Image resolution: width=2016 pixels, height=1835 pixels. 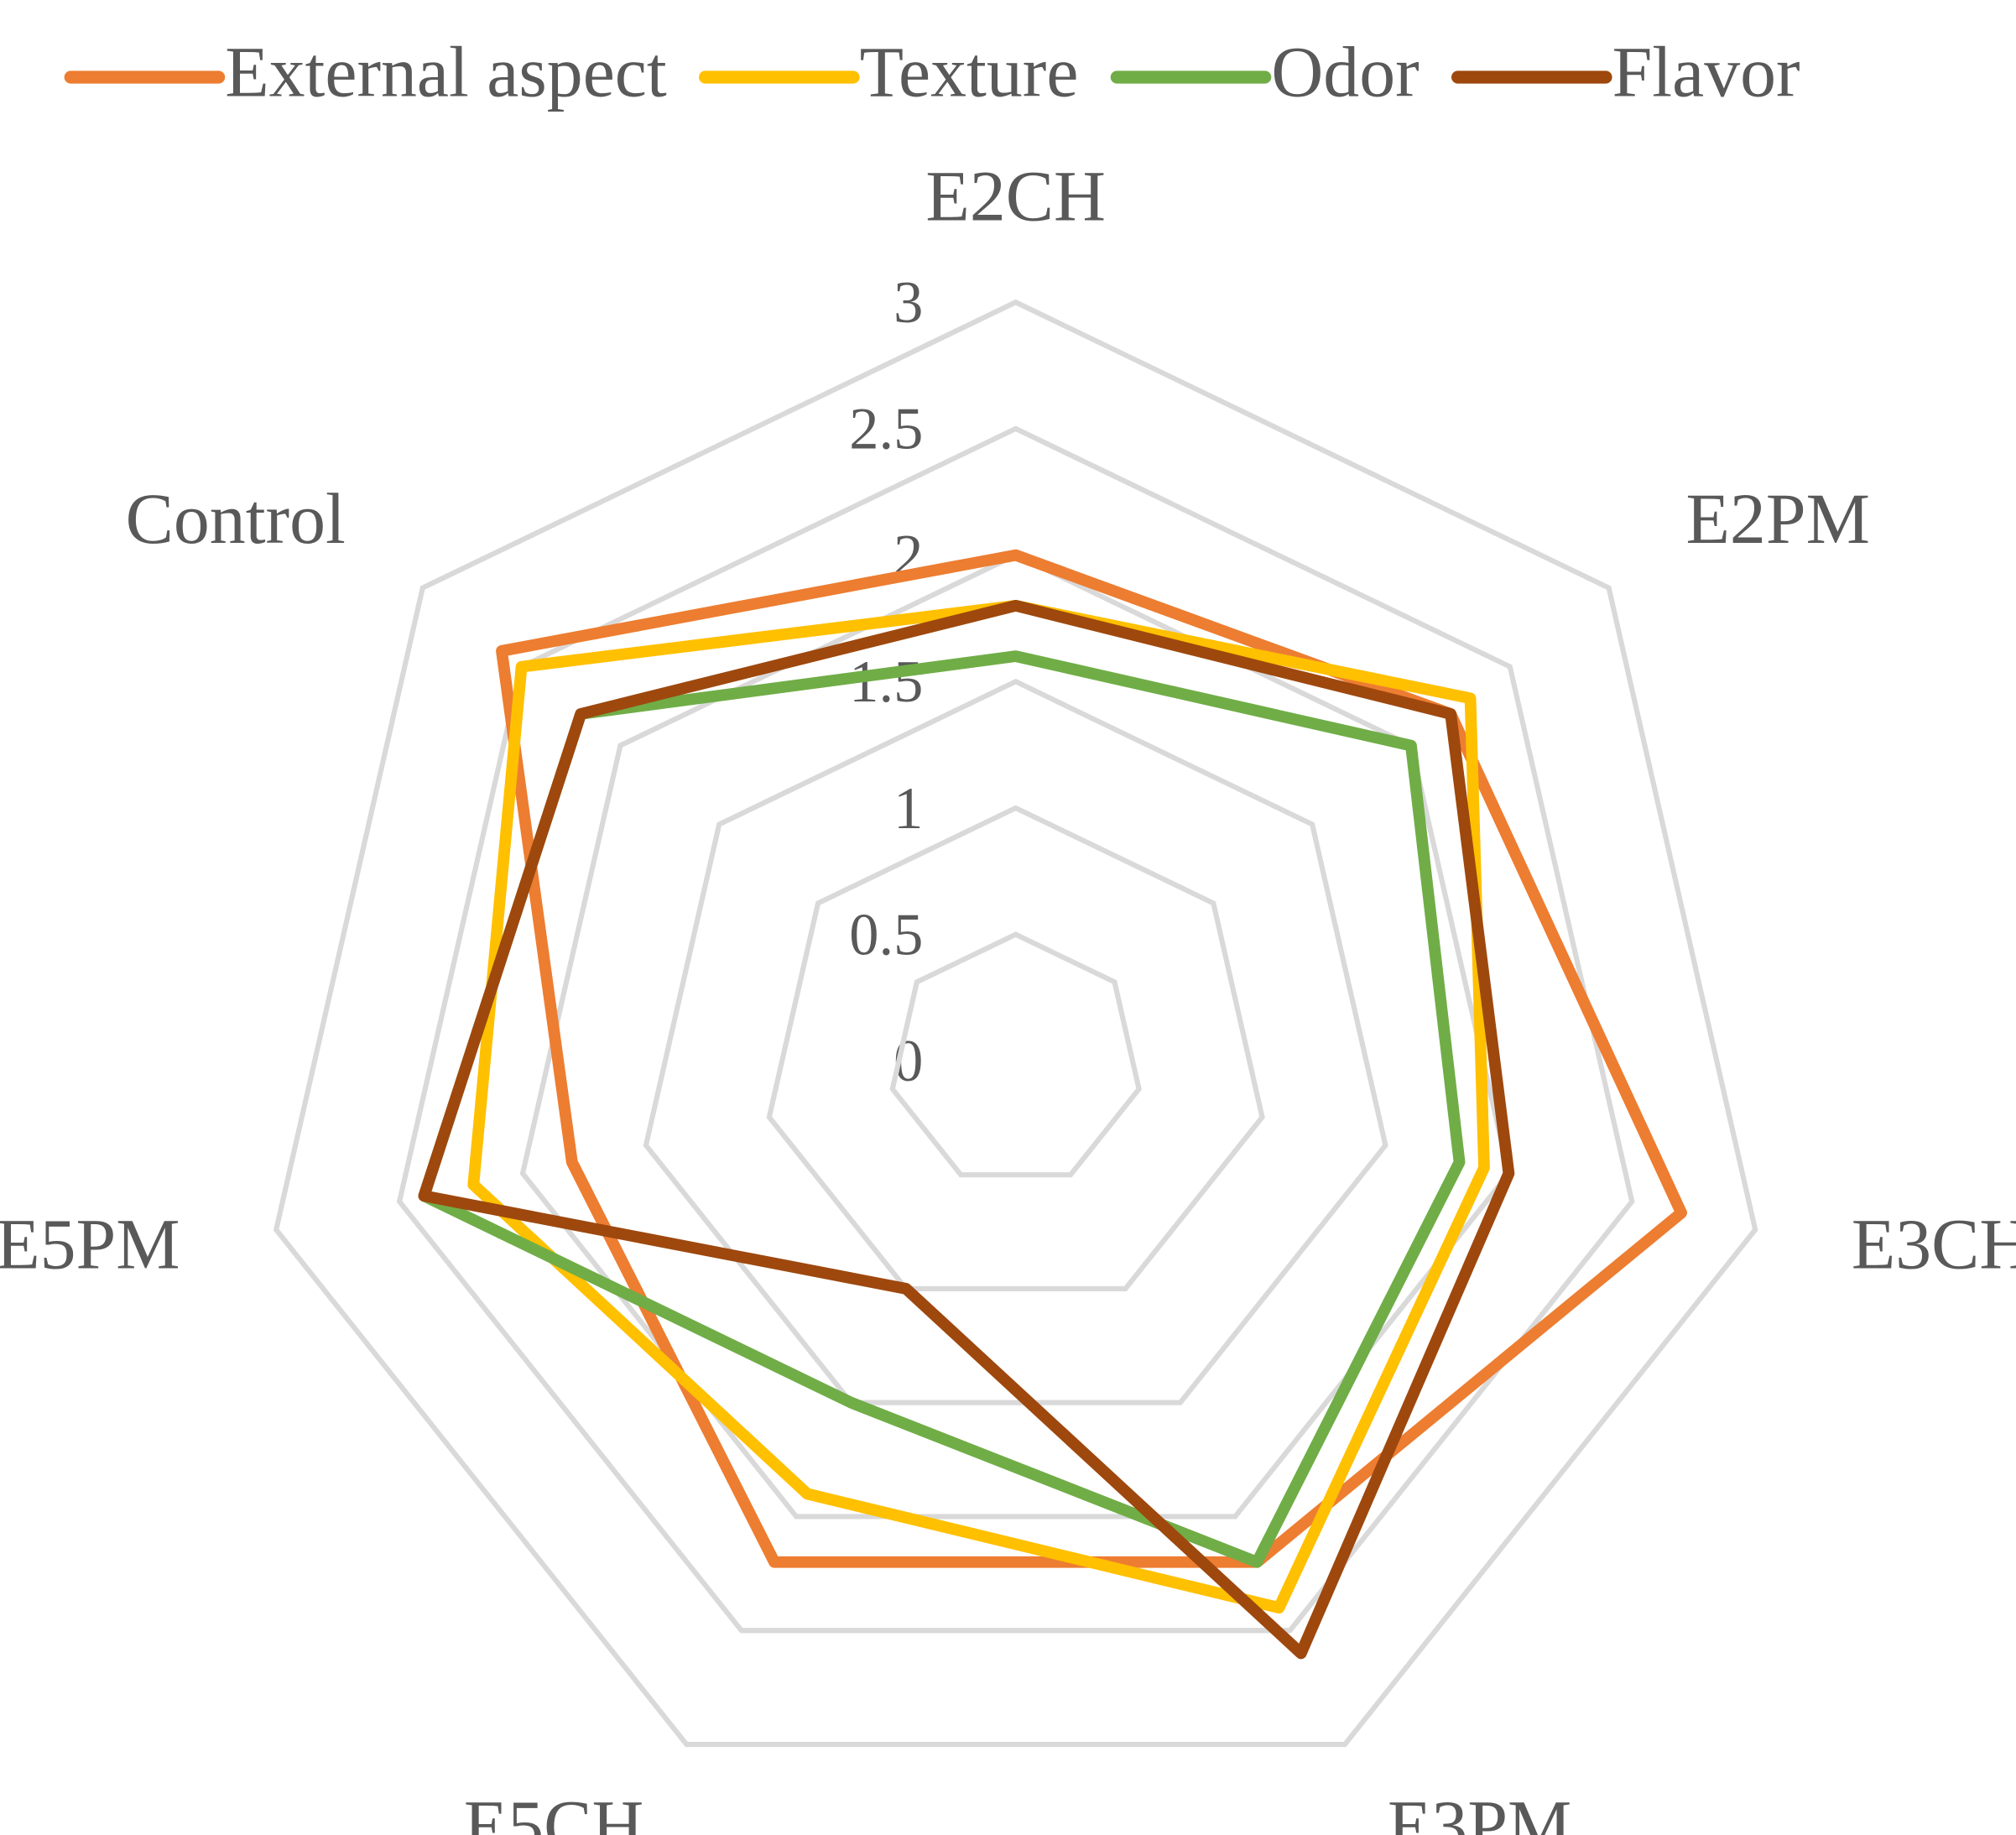 I want to click on legend-label: Texture, so click(x=970, y=72).